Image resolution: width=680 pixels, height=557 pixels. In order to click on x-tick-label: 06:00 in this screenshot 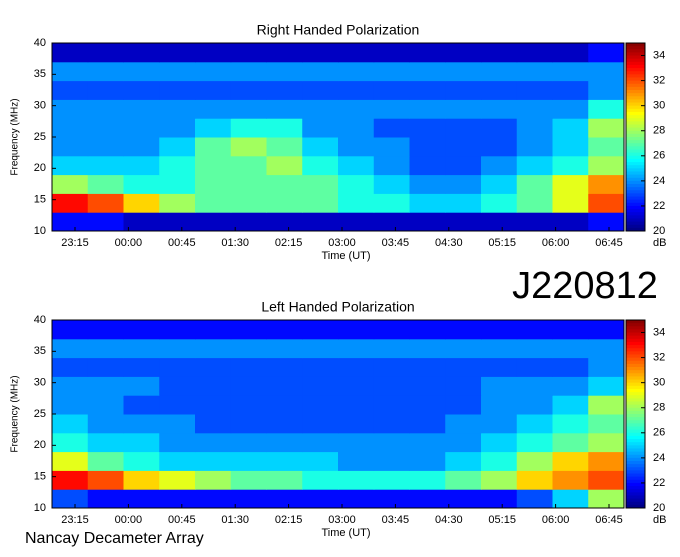, I will do `click(556, 520)`.